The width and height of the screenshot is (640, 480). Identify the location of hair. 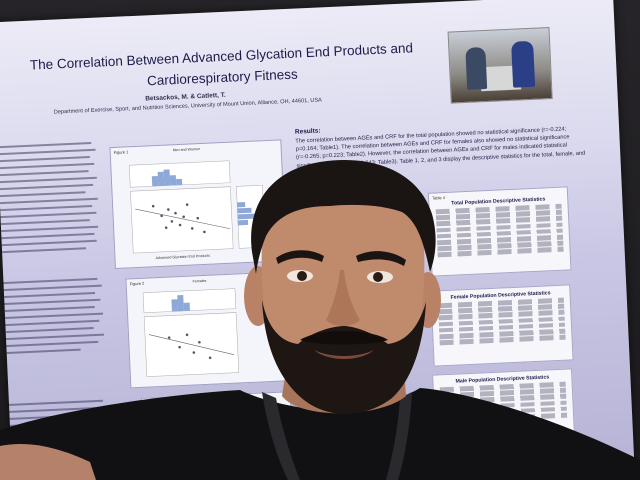
(343, 217).